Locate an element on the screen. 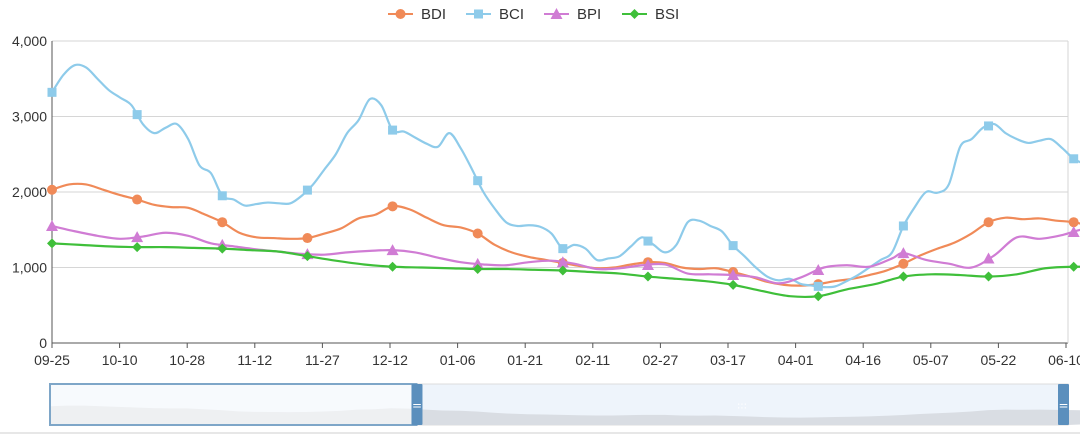 The width and height of the screenshot is (1080, 439). x-tick-label: 02-27 is located at coordinates (660, 360).